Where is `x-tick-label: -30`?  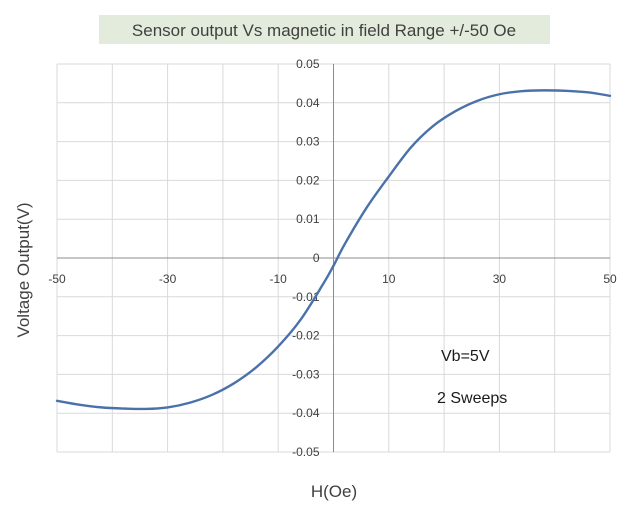 x-tick-label: -30 is located at coordinates (168, 279).